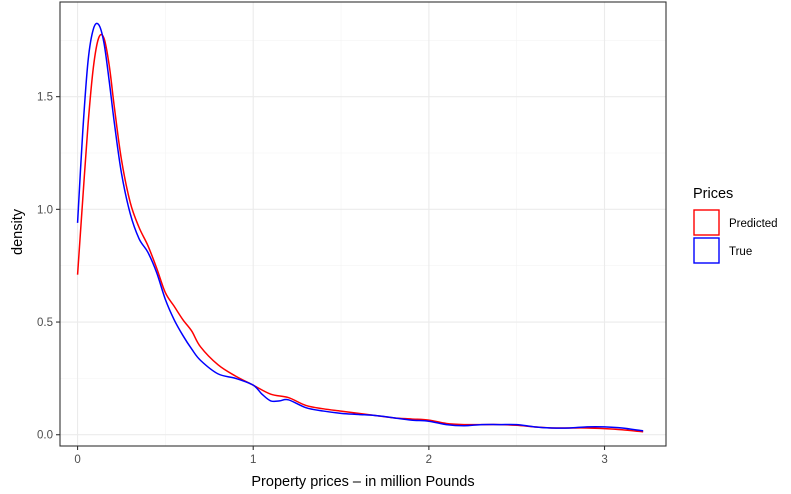  Describe the element at coordinates (706, 222) in the screenshot. I see `legend-key-predicted` at that location.